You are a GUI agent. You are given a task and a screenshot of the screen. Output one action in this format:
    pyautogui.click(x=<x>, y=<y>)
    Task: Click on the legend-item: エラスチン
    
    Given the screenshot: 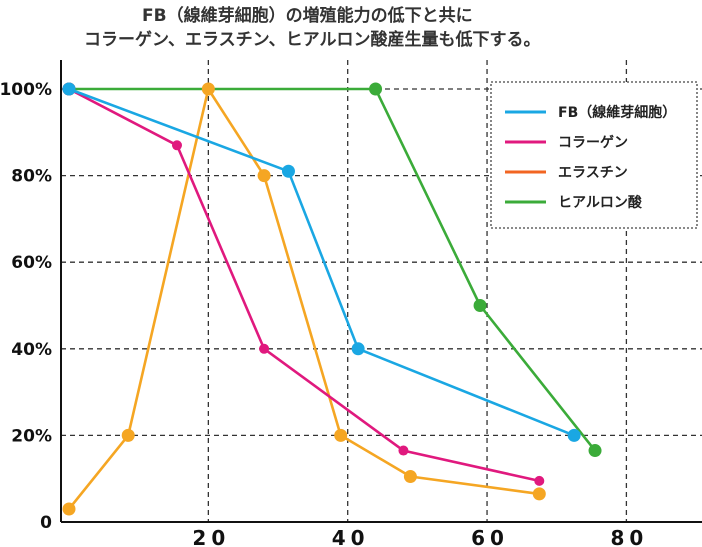 What is the action you would take?
    pyautogui.click(x=566, y=173)
    